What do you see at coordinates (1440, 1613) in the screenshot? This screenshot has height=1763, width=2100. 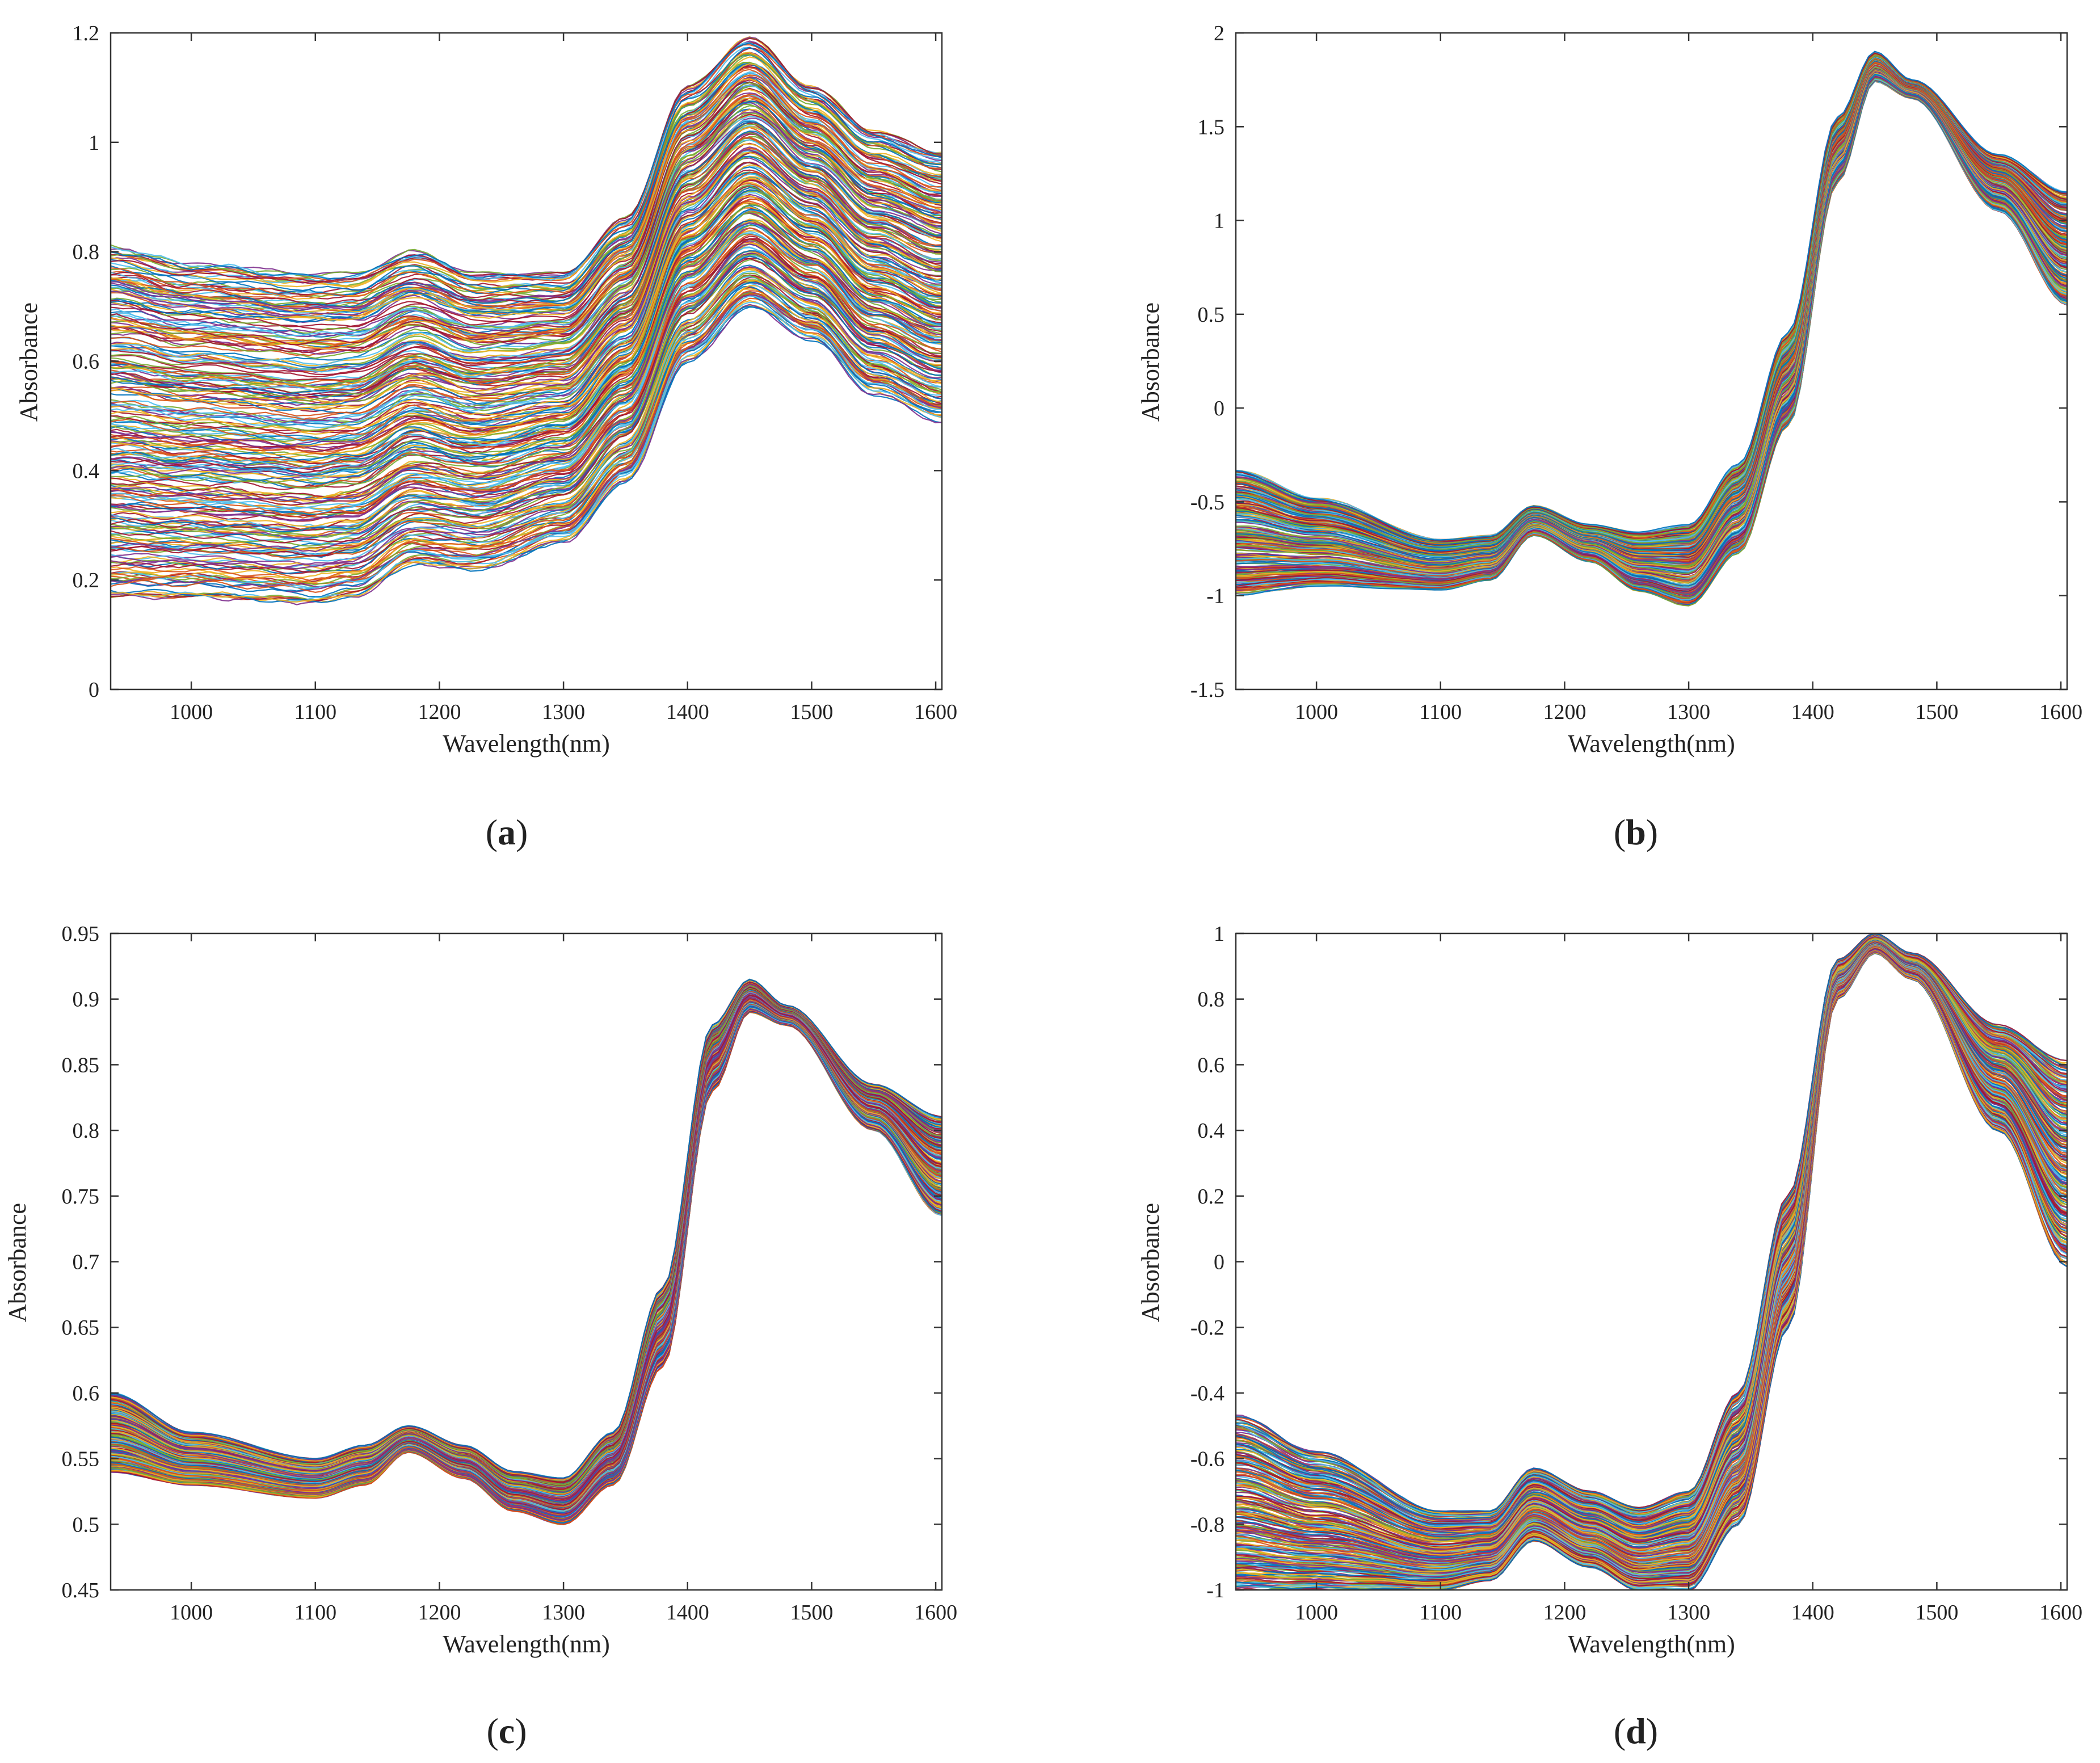 I see `x-tick-label: 1100` at bounding box center [1440, 1613].